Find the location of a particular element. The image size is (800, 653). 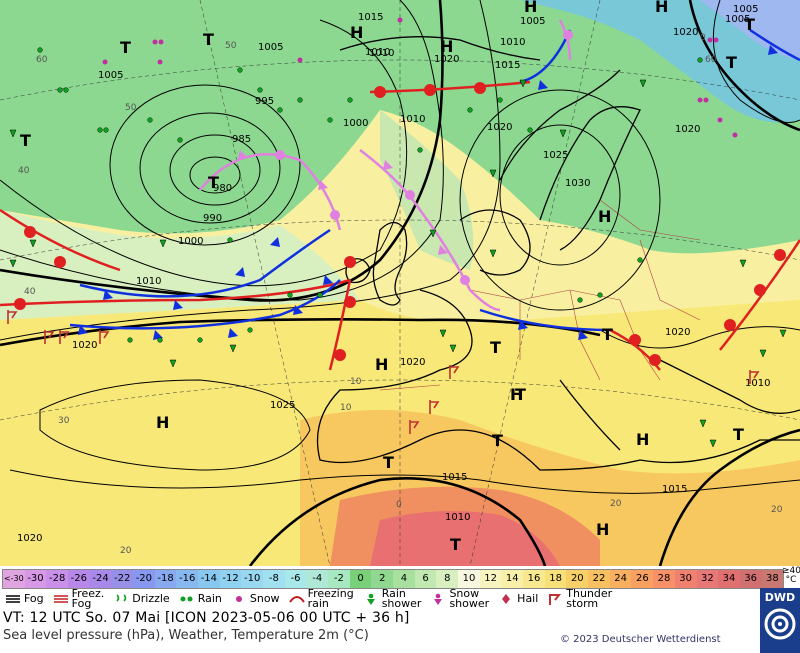

scale-cell: -16 is located at coordinates (187, 579).